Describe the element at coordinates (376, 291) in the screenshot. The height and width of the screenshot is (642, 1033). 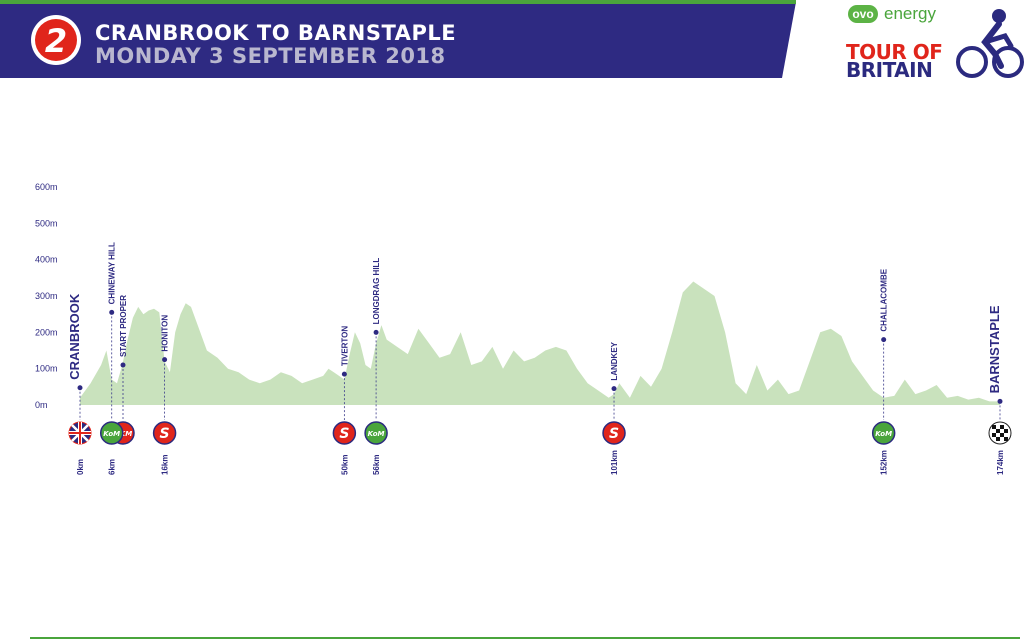
I see `marker-name: LONGDRAG HILL` at that location.